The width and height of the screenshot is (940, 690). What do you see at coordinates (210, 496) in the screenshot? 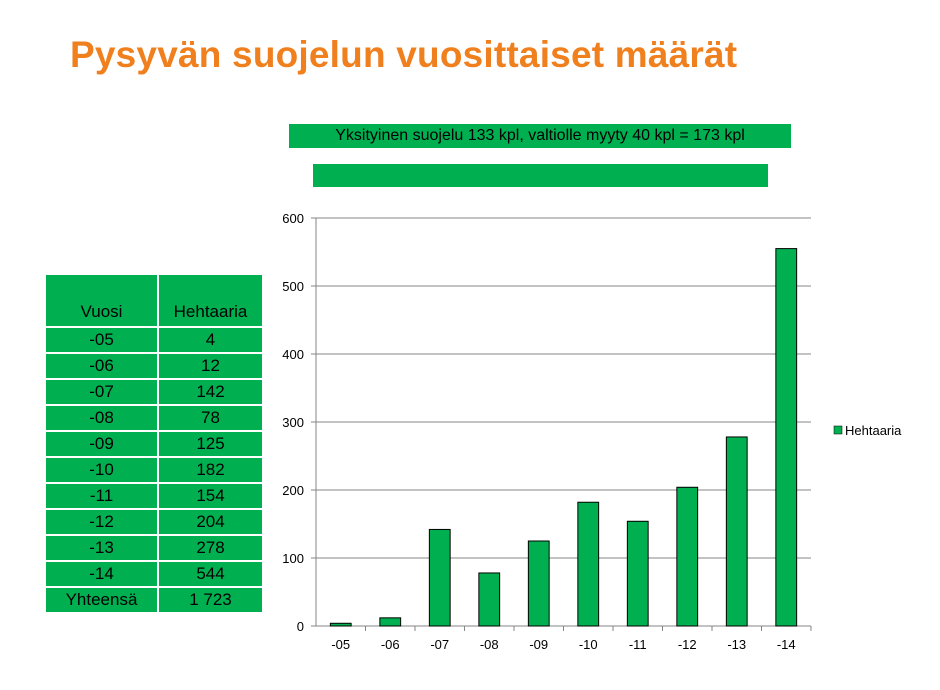
I see `hectares-cell: 154` at bounding box center [210, 496].